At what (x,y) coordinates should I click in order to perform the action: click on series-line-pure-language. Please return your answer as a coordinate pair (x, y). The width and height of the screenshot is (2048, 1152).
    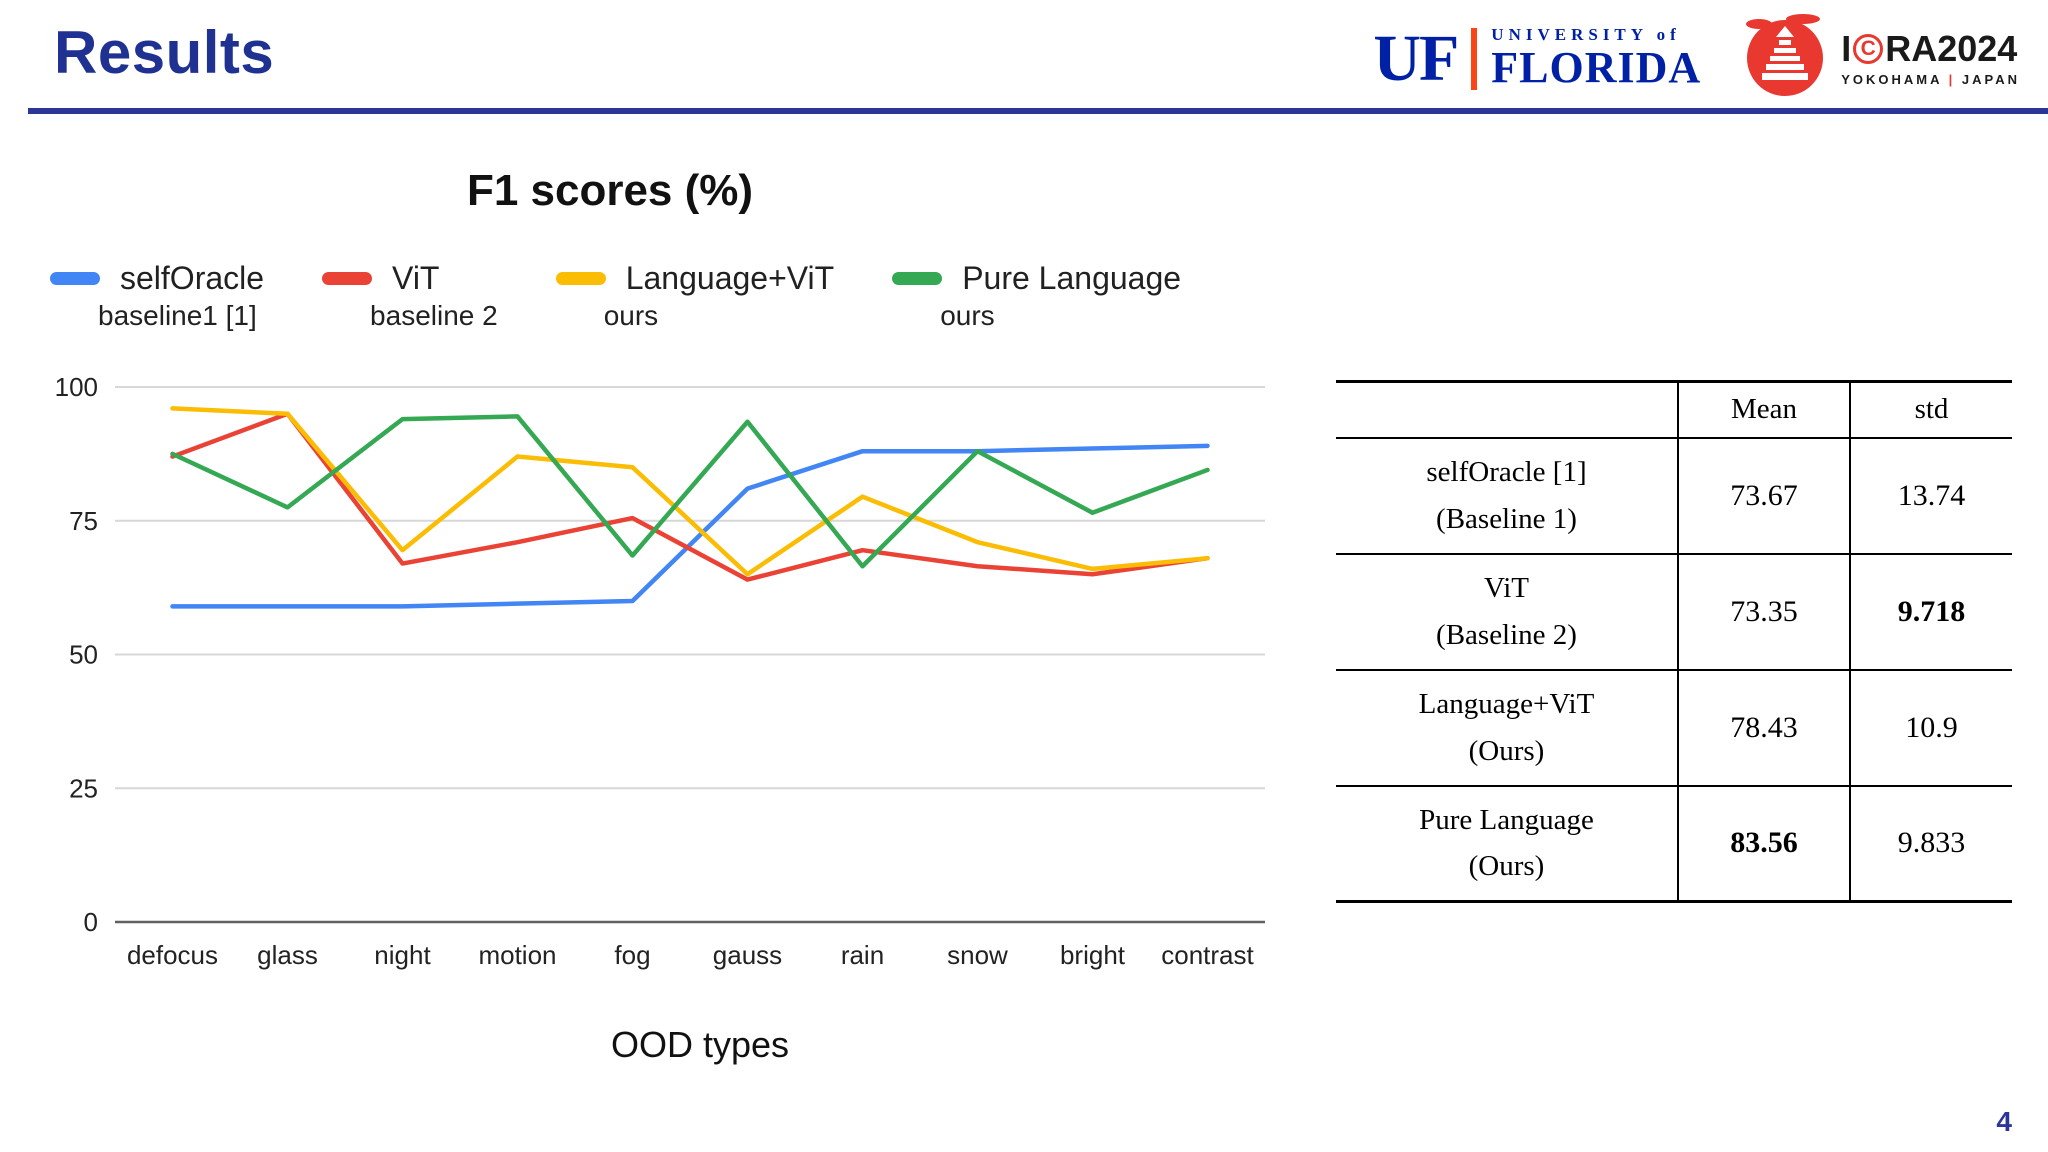
    Looking at the image, I should click on (690, 491).